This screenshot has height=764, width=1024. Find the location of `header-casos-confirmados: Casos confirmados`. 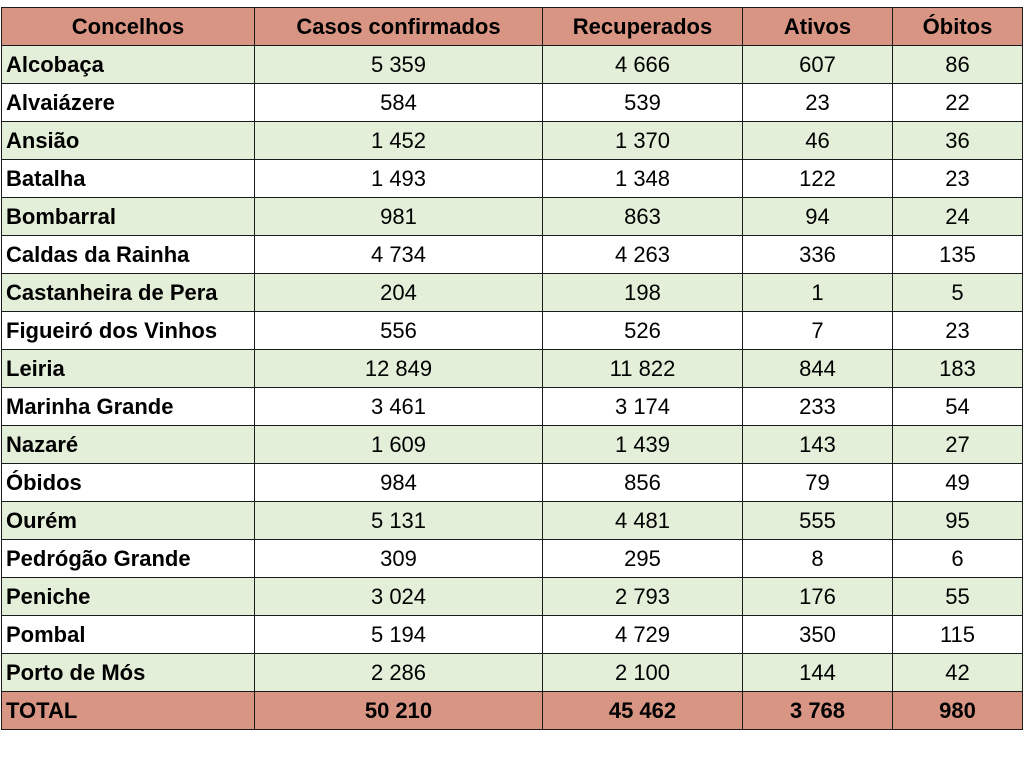

header-casos-confirmados: Casos confirmados is located at coordinates (398, 26).